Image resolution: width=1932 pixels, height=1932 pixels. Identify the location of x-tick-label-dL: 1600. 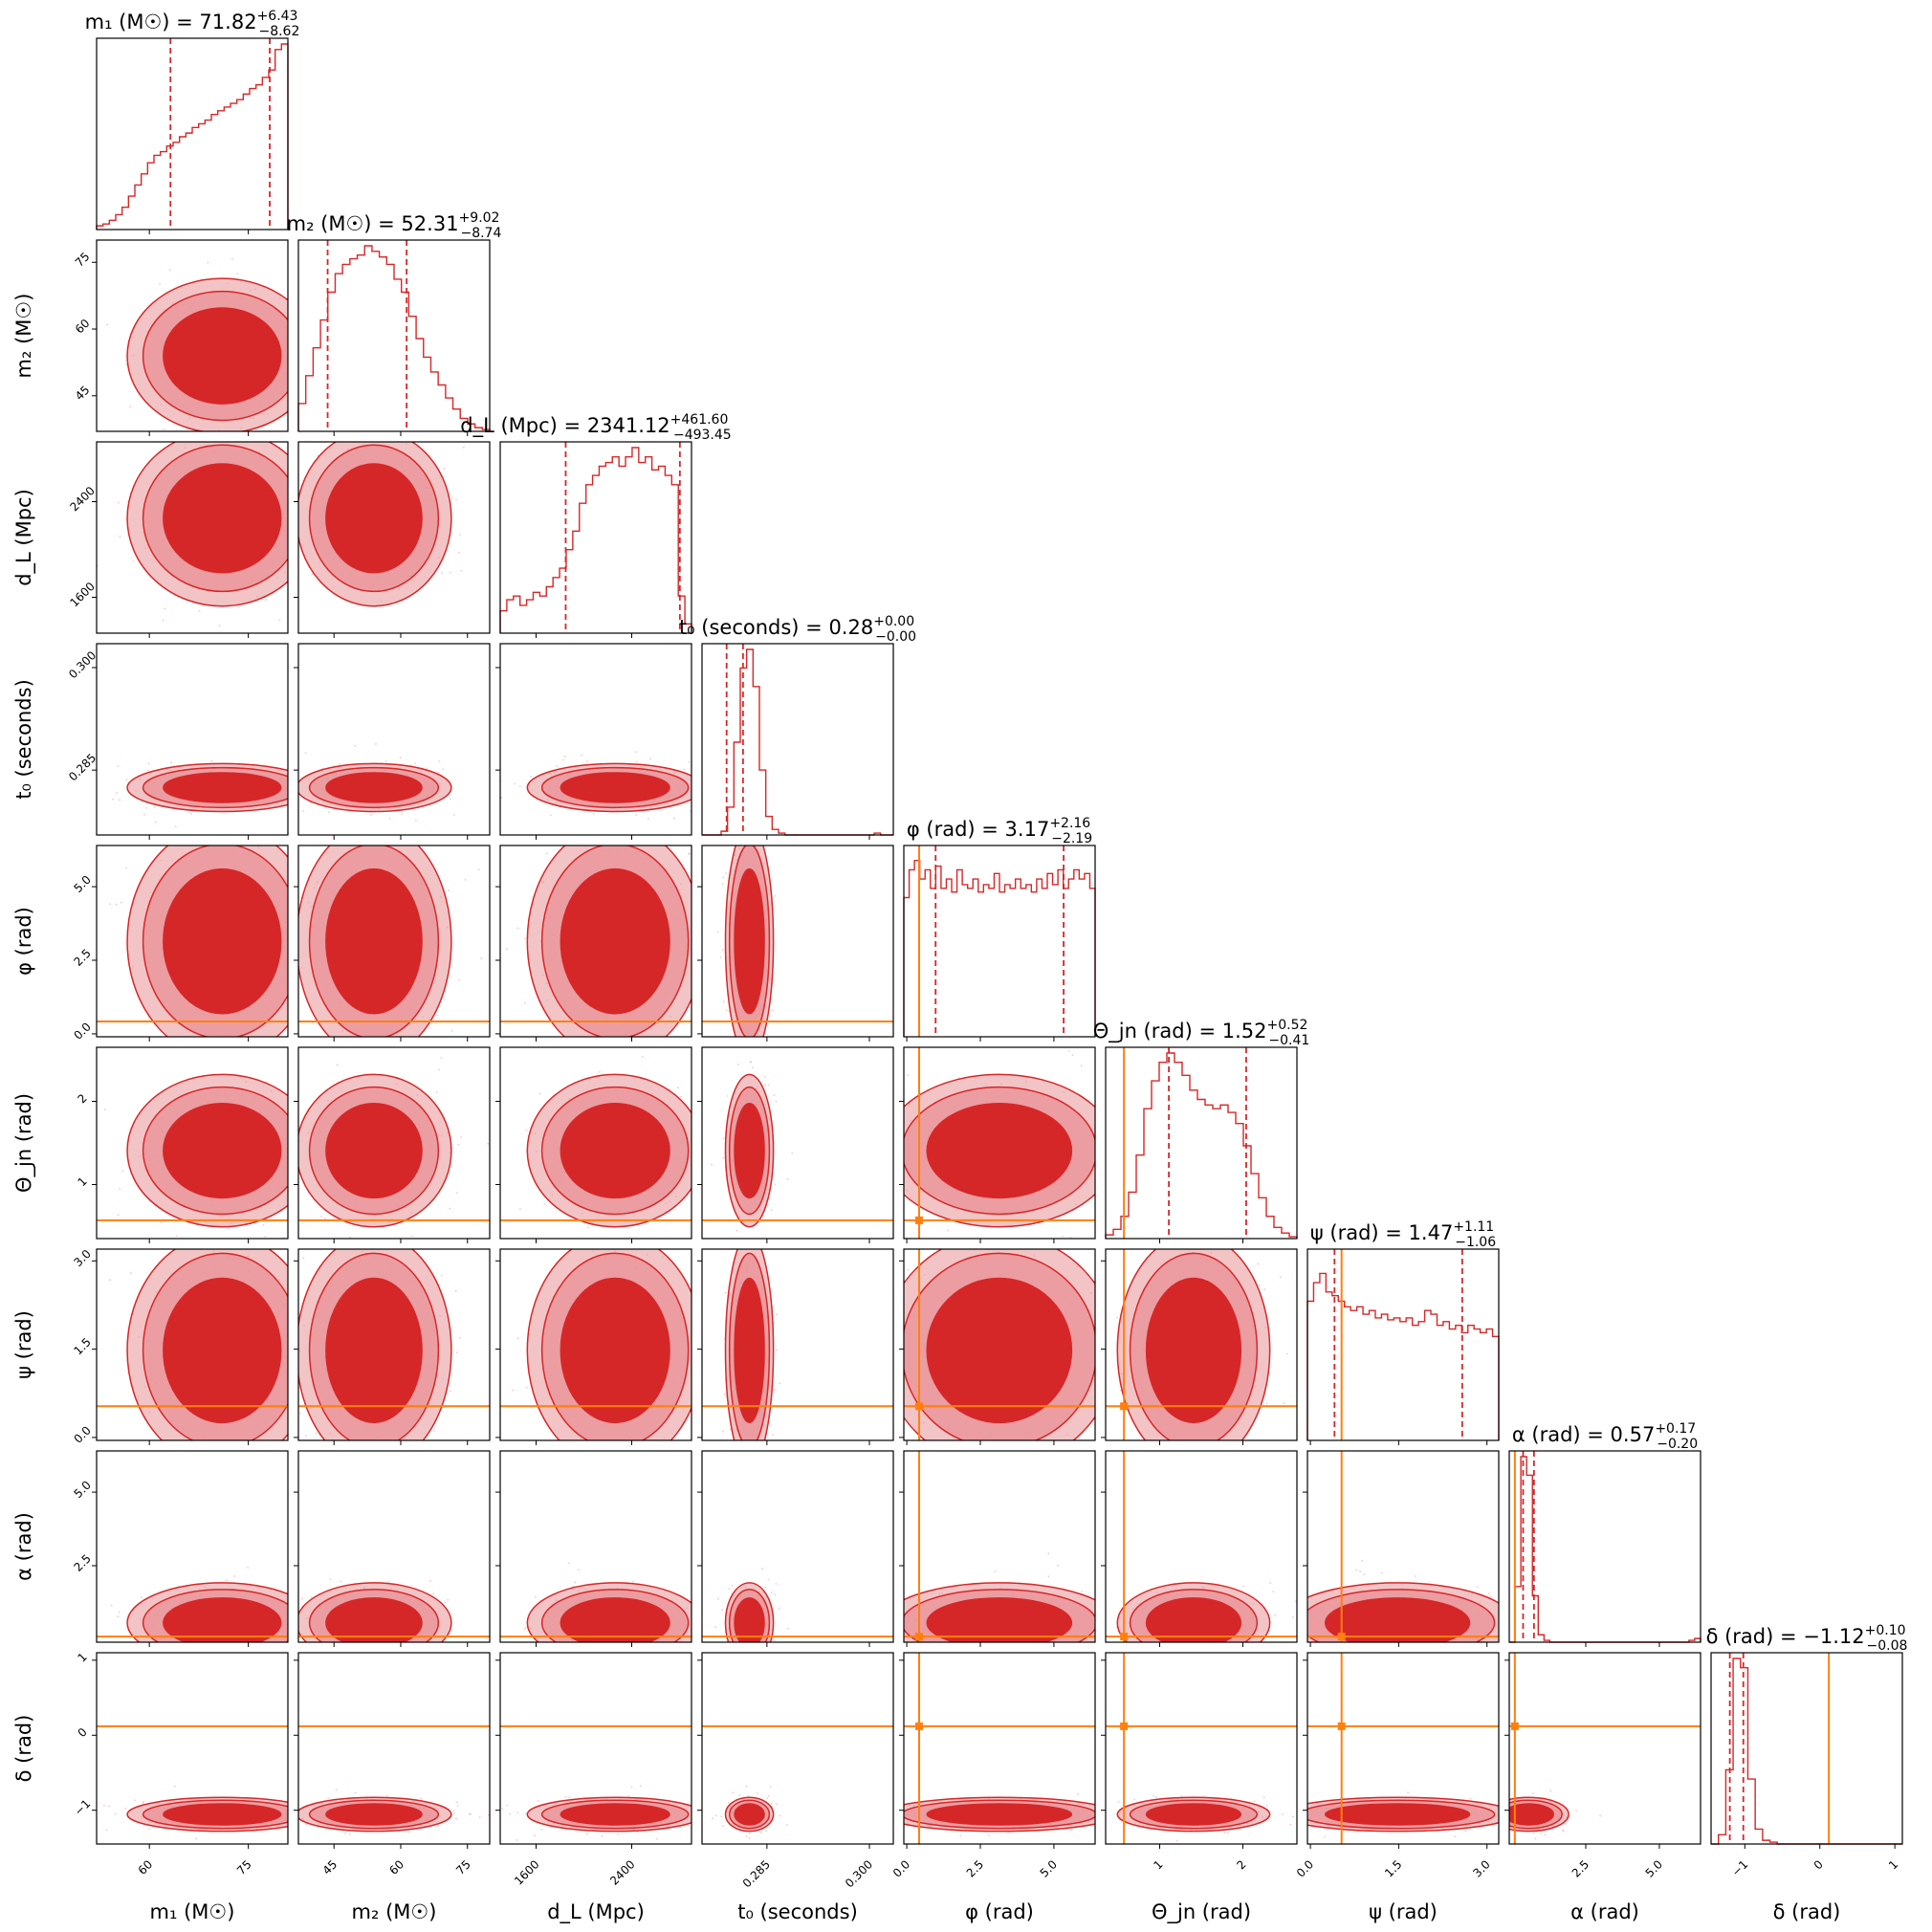
(526, 1872).